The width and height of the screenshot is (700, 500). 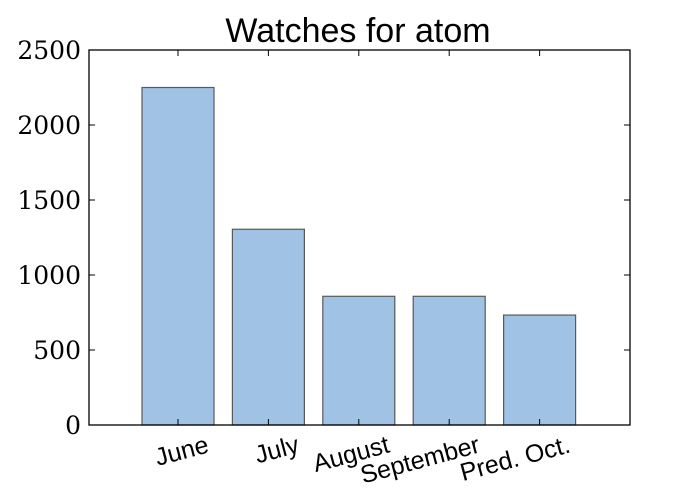 What do you see at coordinates (268, 327) in the screenshot?
I see `bar-july` at bounding box center [268, 327].